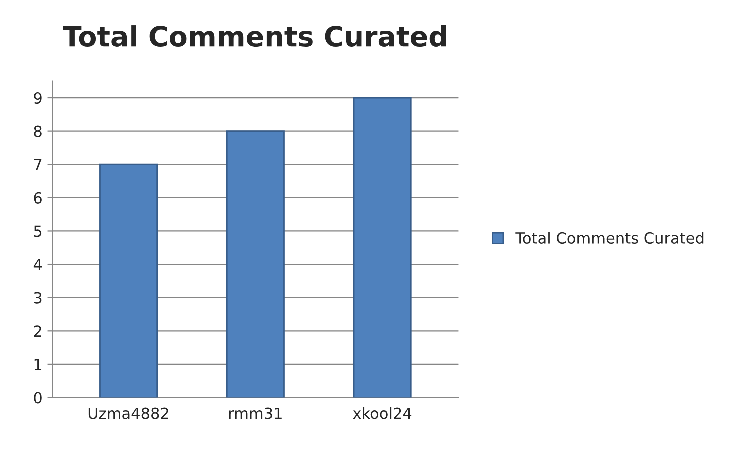  What do you see at coordinates (38, 331) in the screenshot?
I see `y-tick-label: 2` at bounding box center [38, 331].